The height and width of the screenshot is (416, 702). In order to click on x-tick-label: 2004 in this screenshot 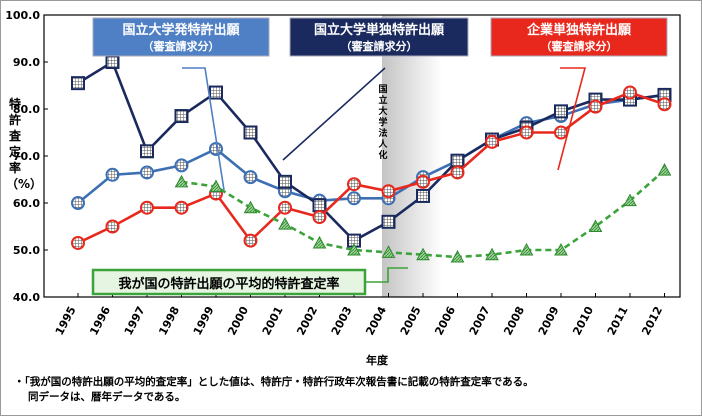, I will do `click(376, 320)`.